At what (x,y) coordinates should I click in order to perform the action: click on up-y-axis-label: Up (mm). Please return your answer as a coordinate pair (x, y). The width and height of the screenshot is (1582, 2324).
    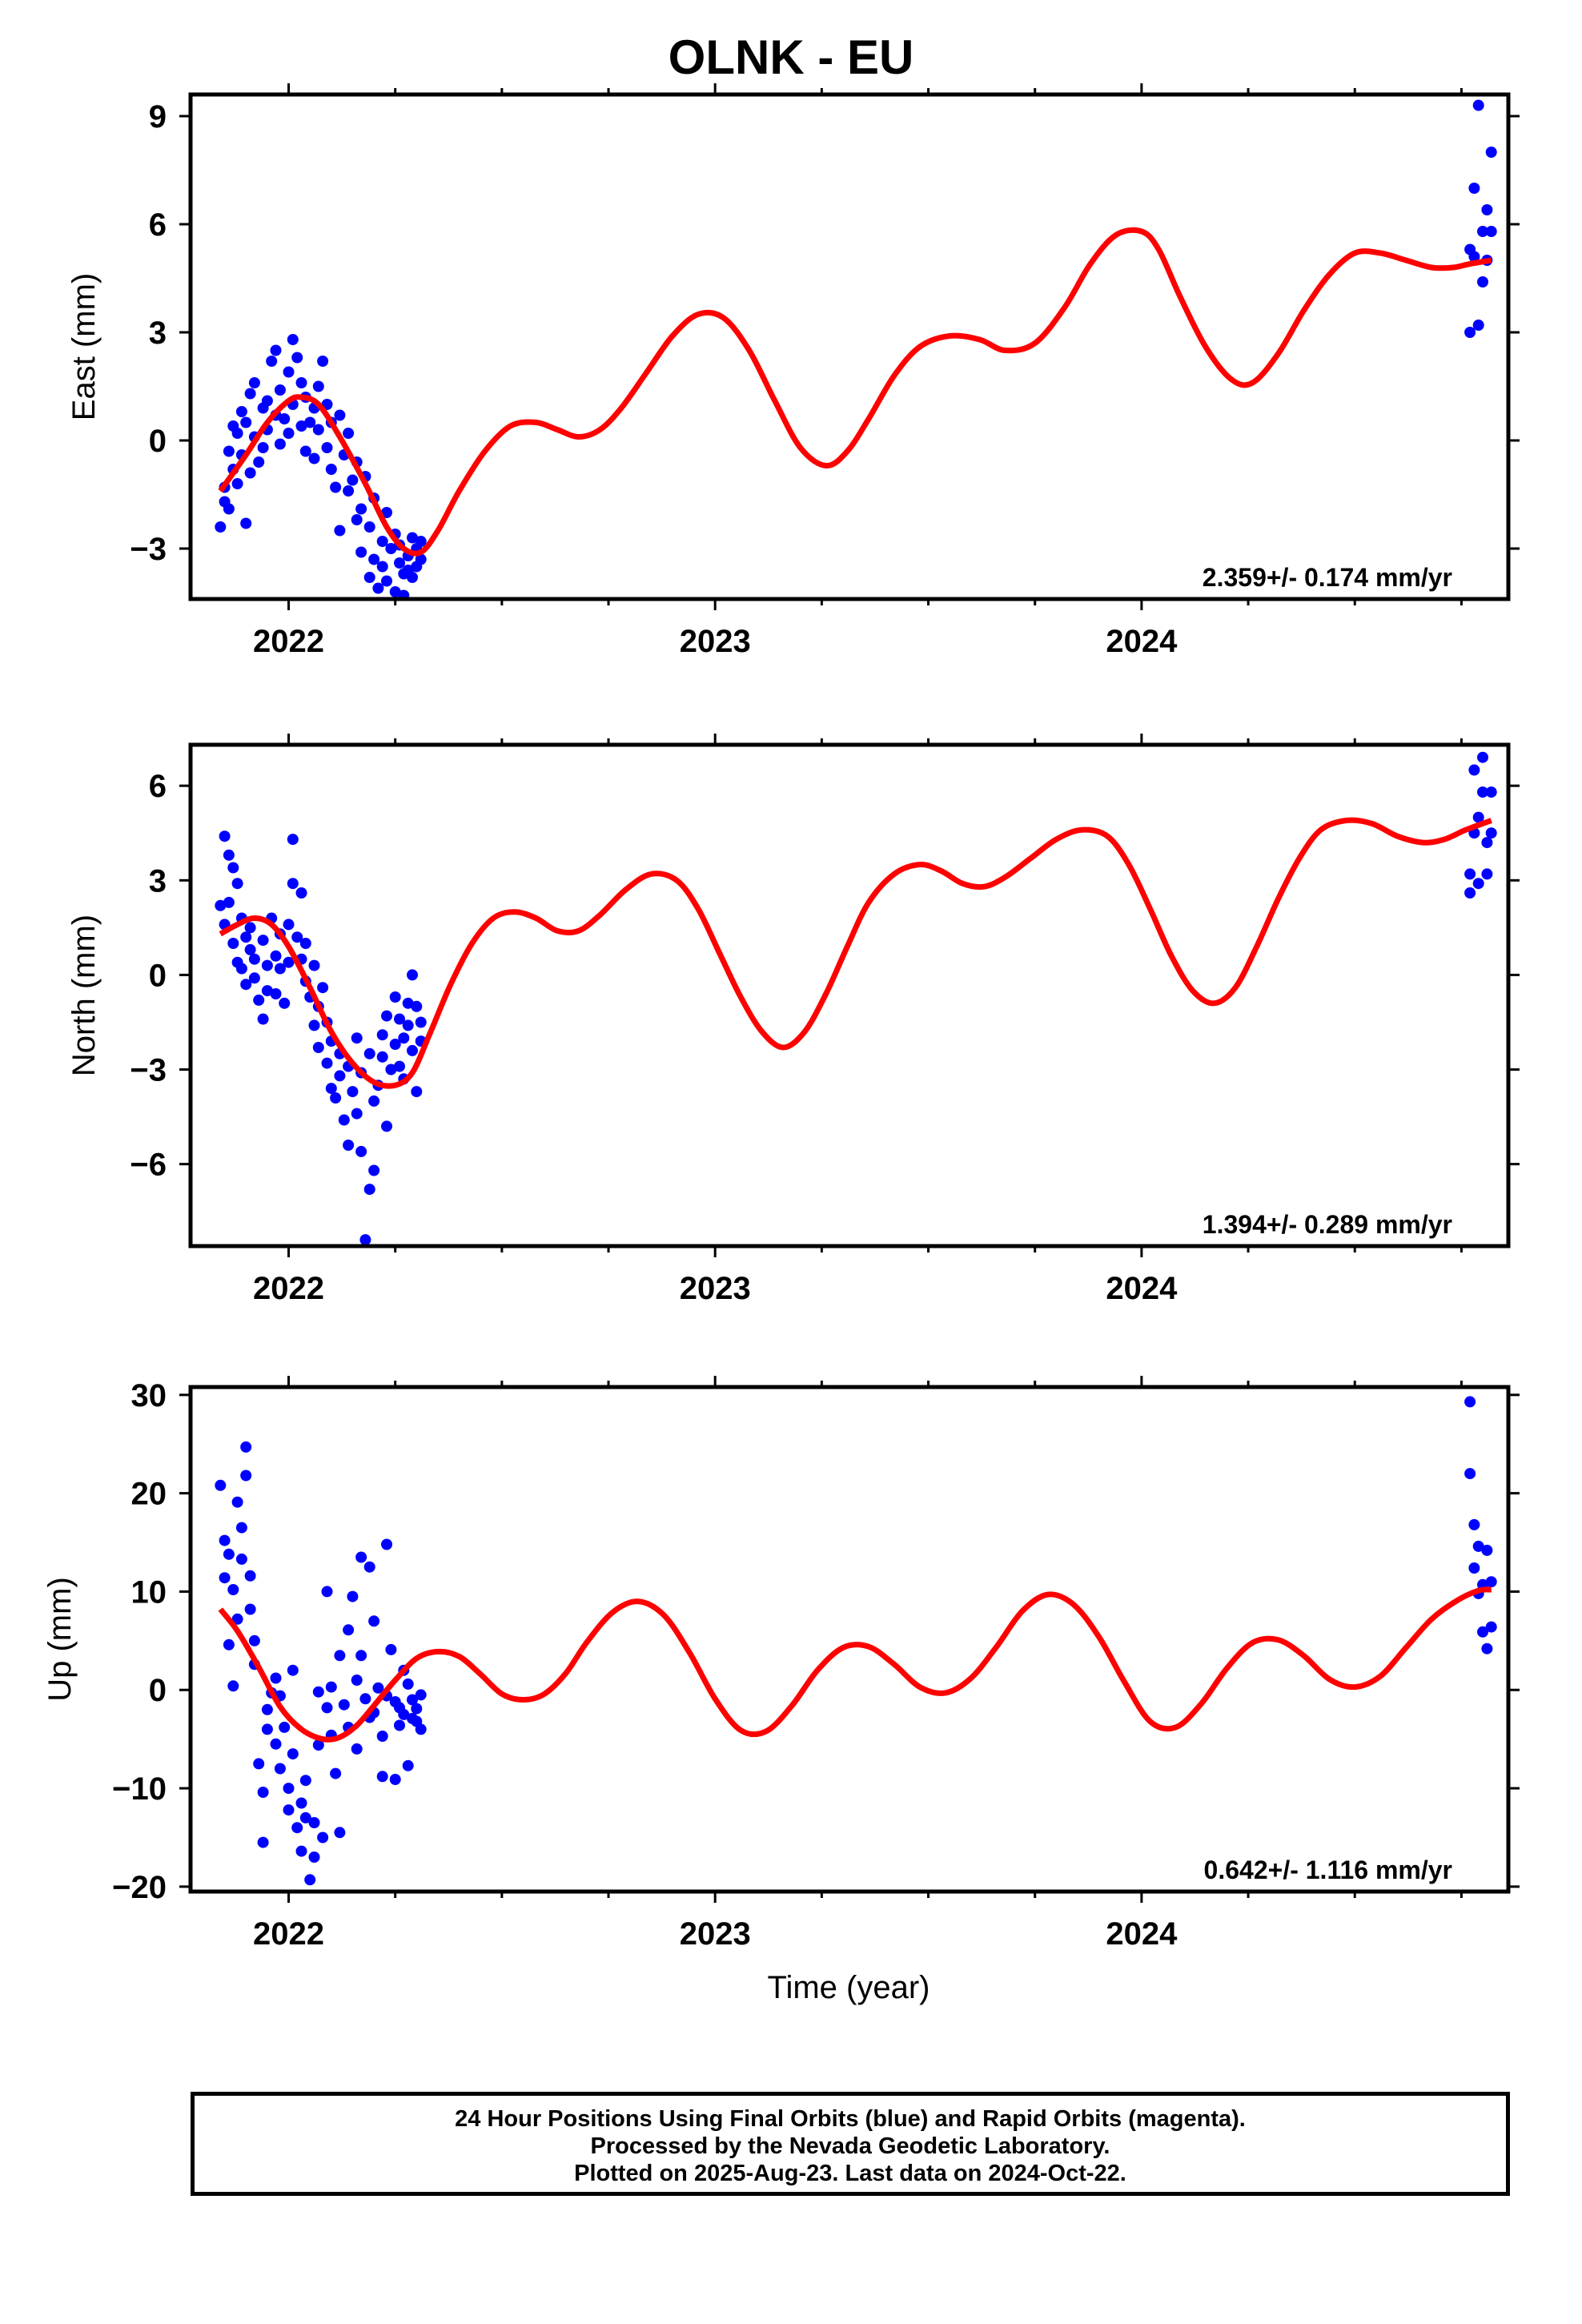
    Looking at the image, I should click on (60, 1639).